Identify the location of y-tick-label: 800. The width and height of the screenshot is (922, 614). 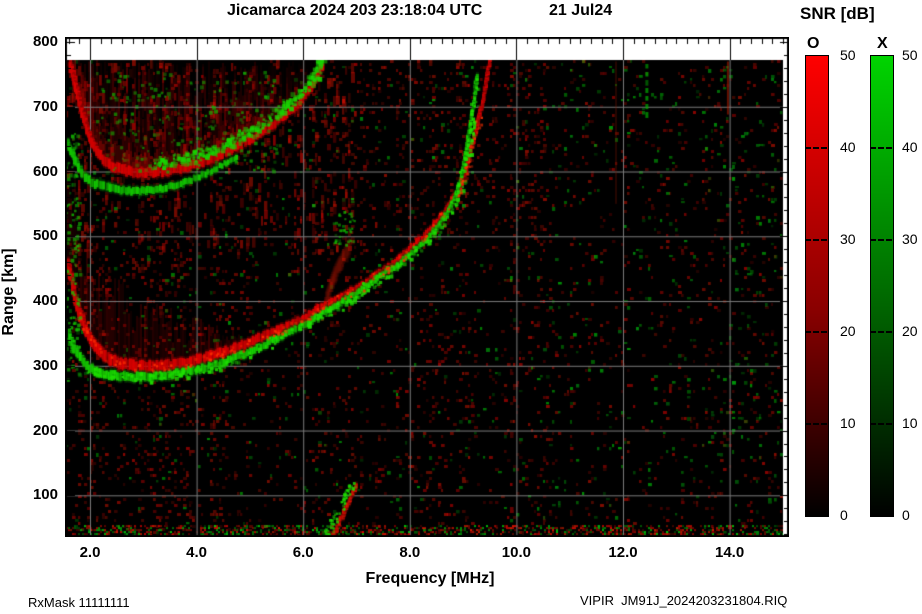
(45, 41).